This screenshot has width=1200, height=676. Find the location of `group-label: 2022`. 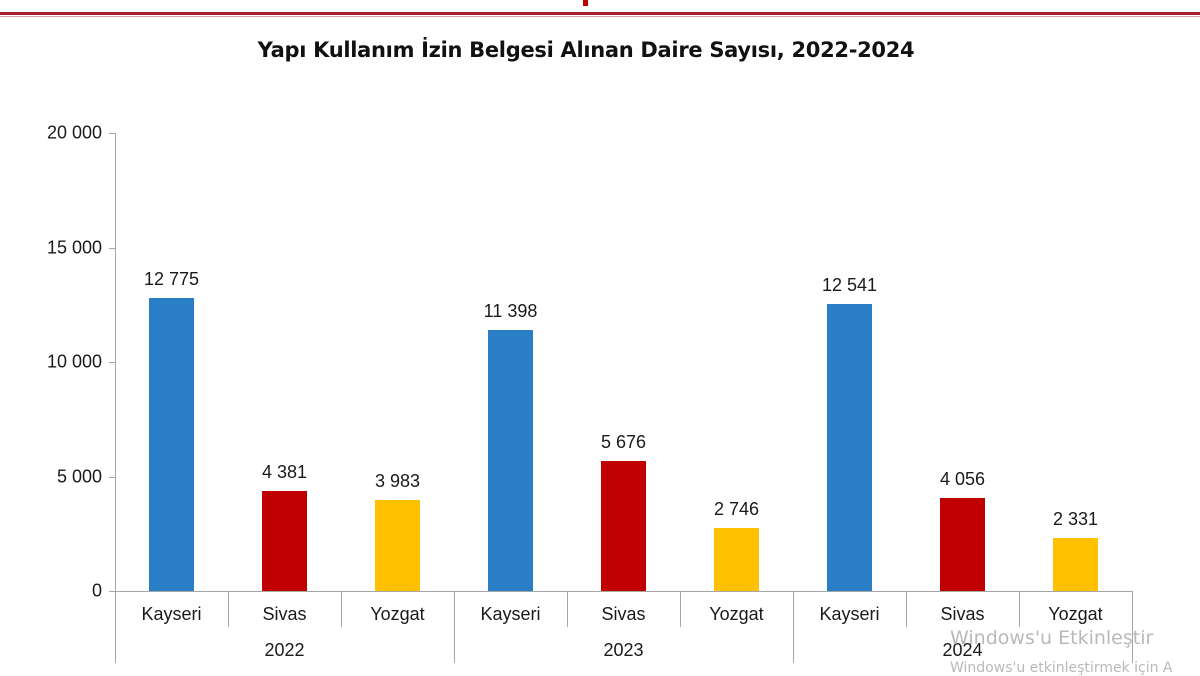

group-label: 2022 is located at coordinates (284, 650).